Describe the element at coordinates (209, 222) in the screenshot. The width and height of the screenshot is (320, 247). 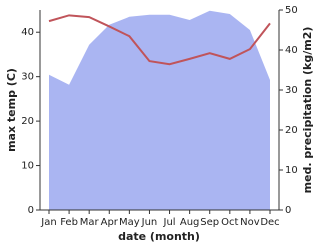
I see `x-tick-label: Sep` at that location.